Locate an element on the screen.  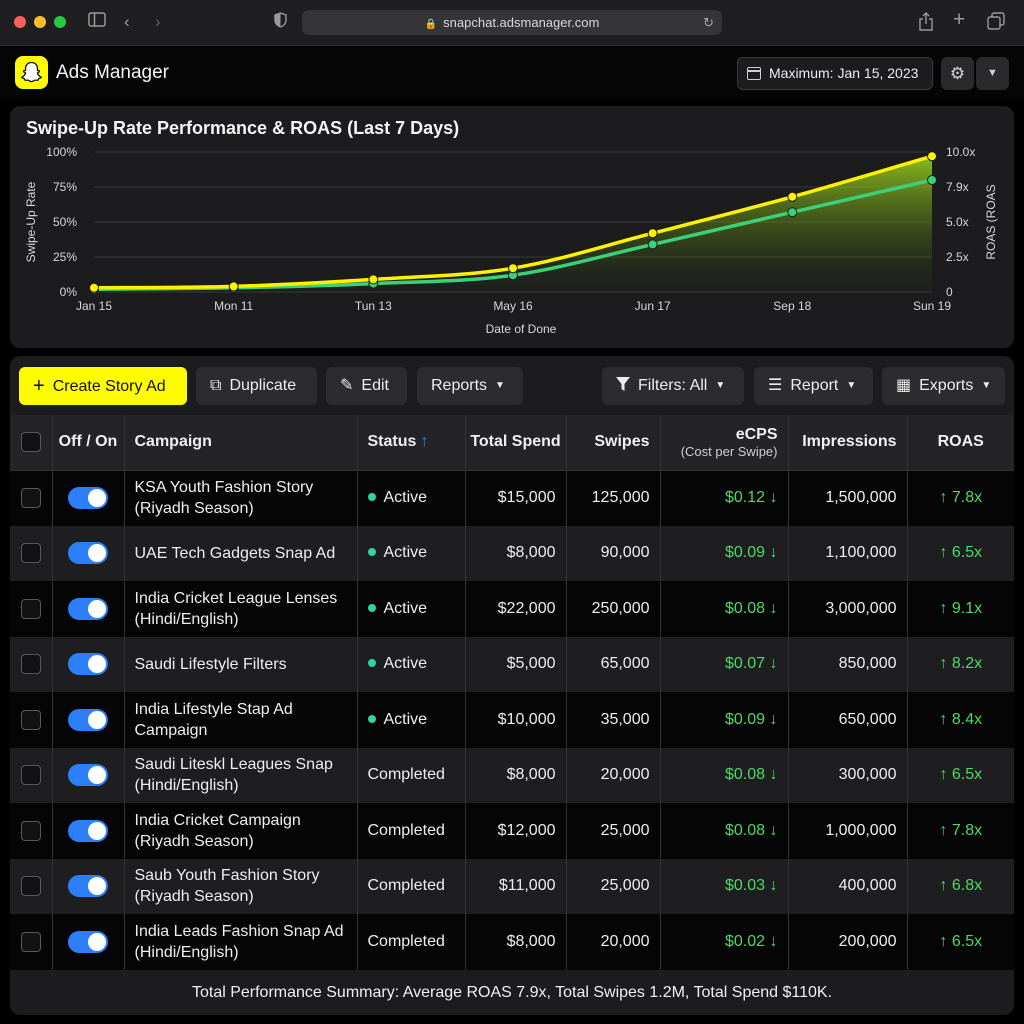
swipes-cell: 25,000 is located at coordinates (613, 831).